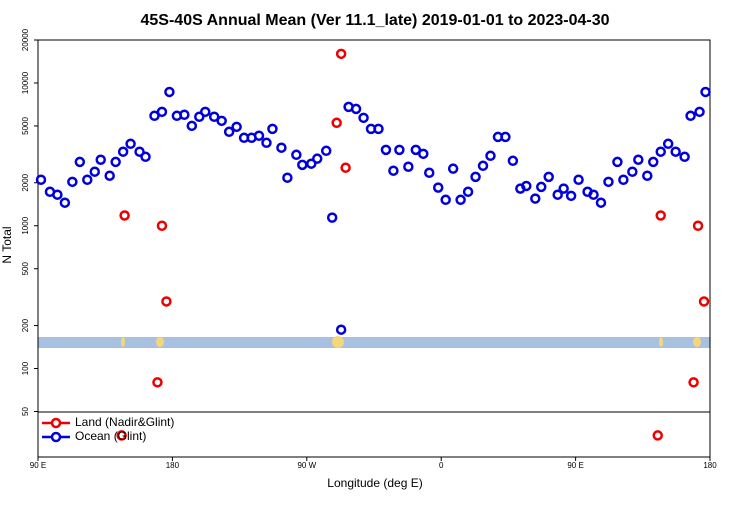 The image size is (750, 505). I want to click on y-tick-label: 50, so click(25, 410).